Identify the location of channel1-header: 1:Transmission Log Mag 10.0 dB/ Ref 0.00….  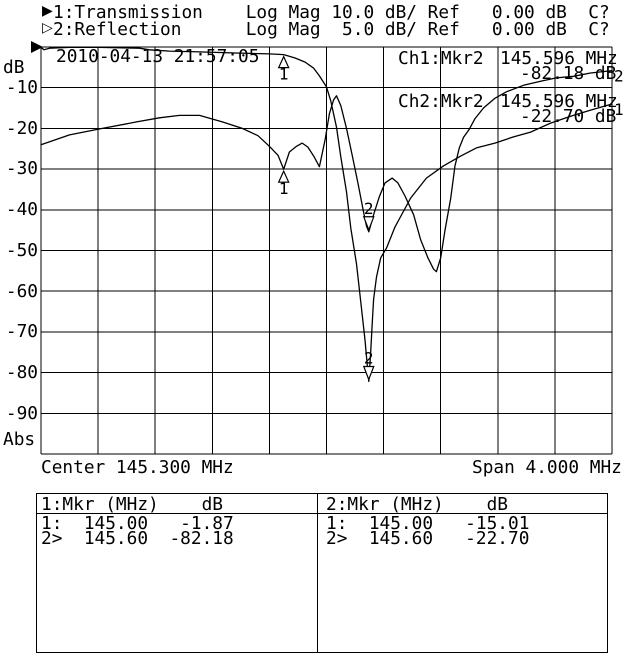
(331, 12).